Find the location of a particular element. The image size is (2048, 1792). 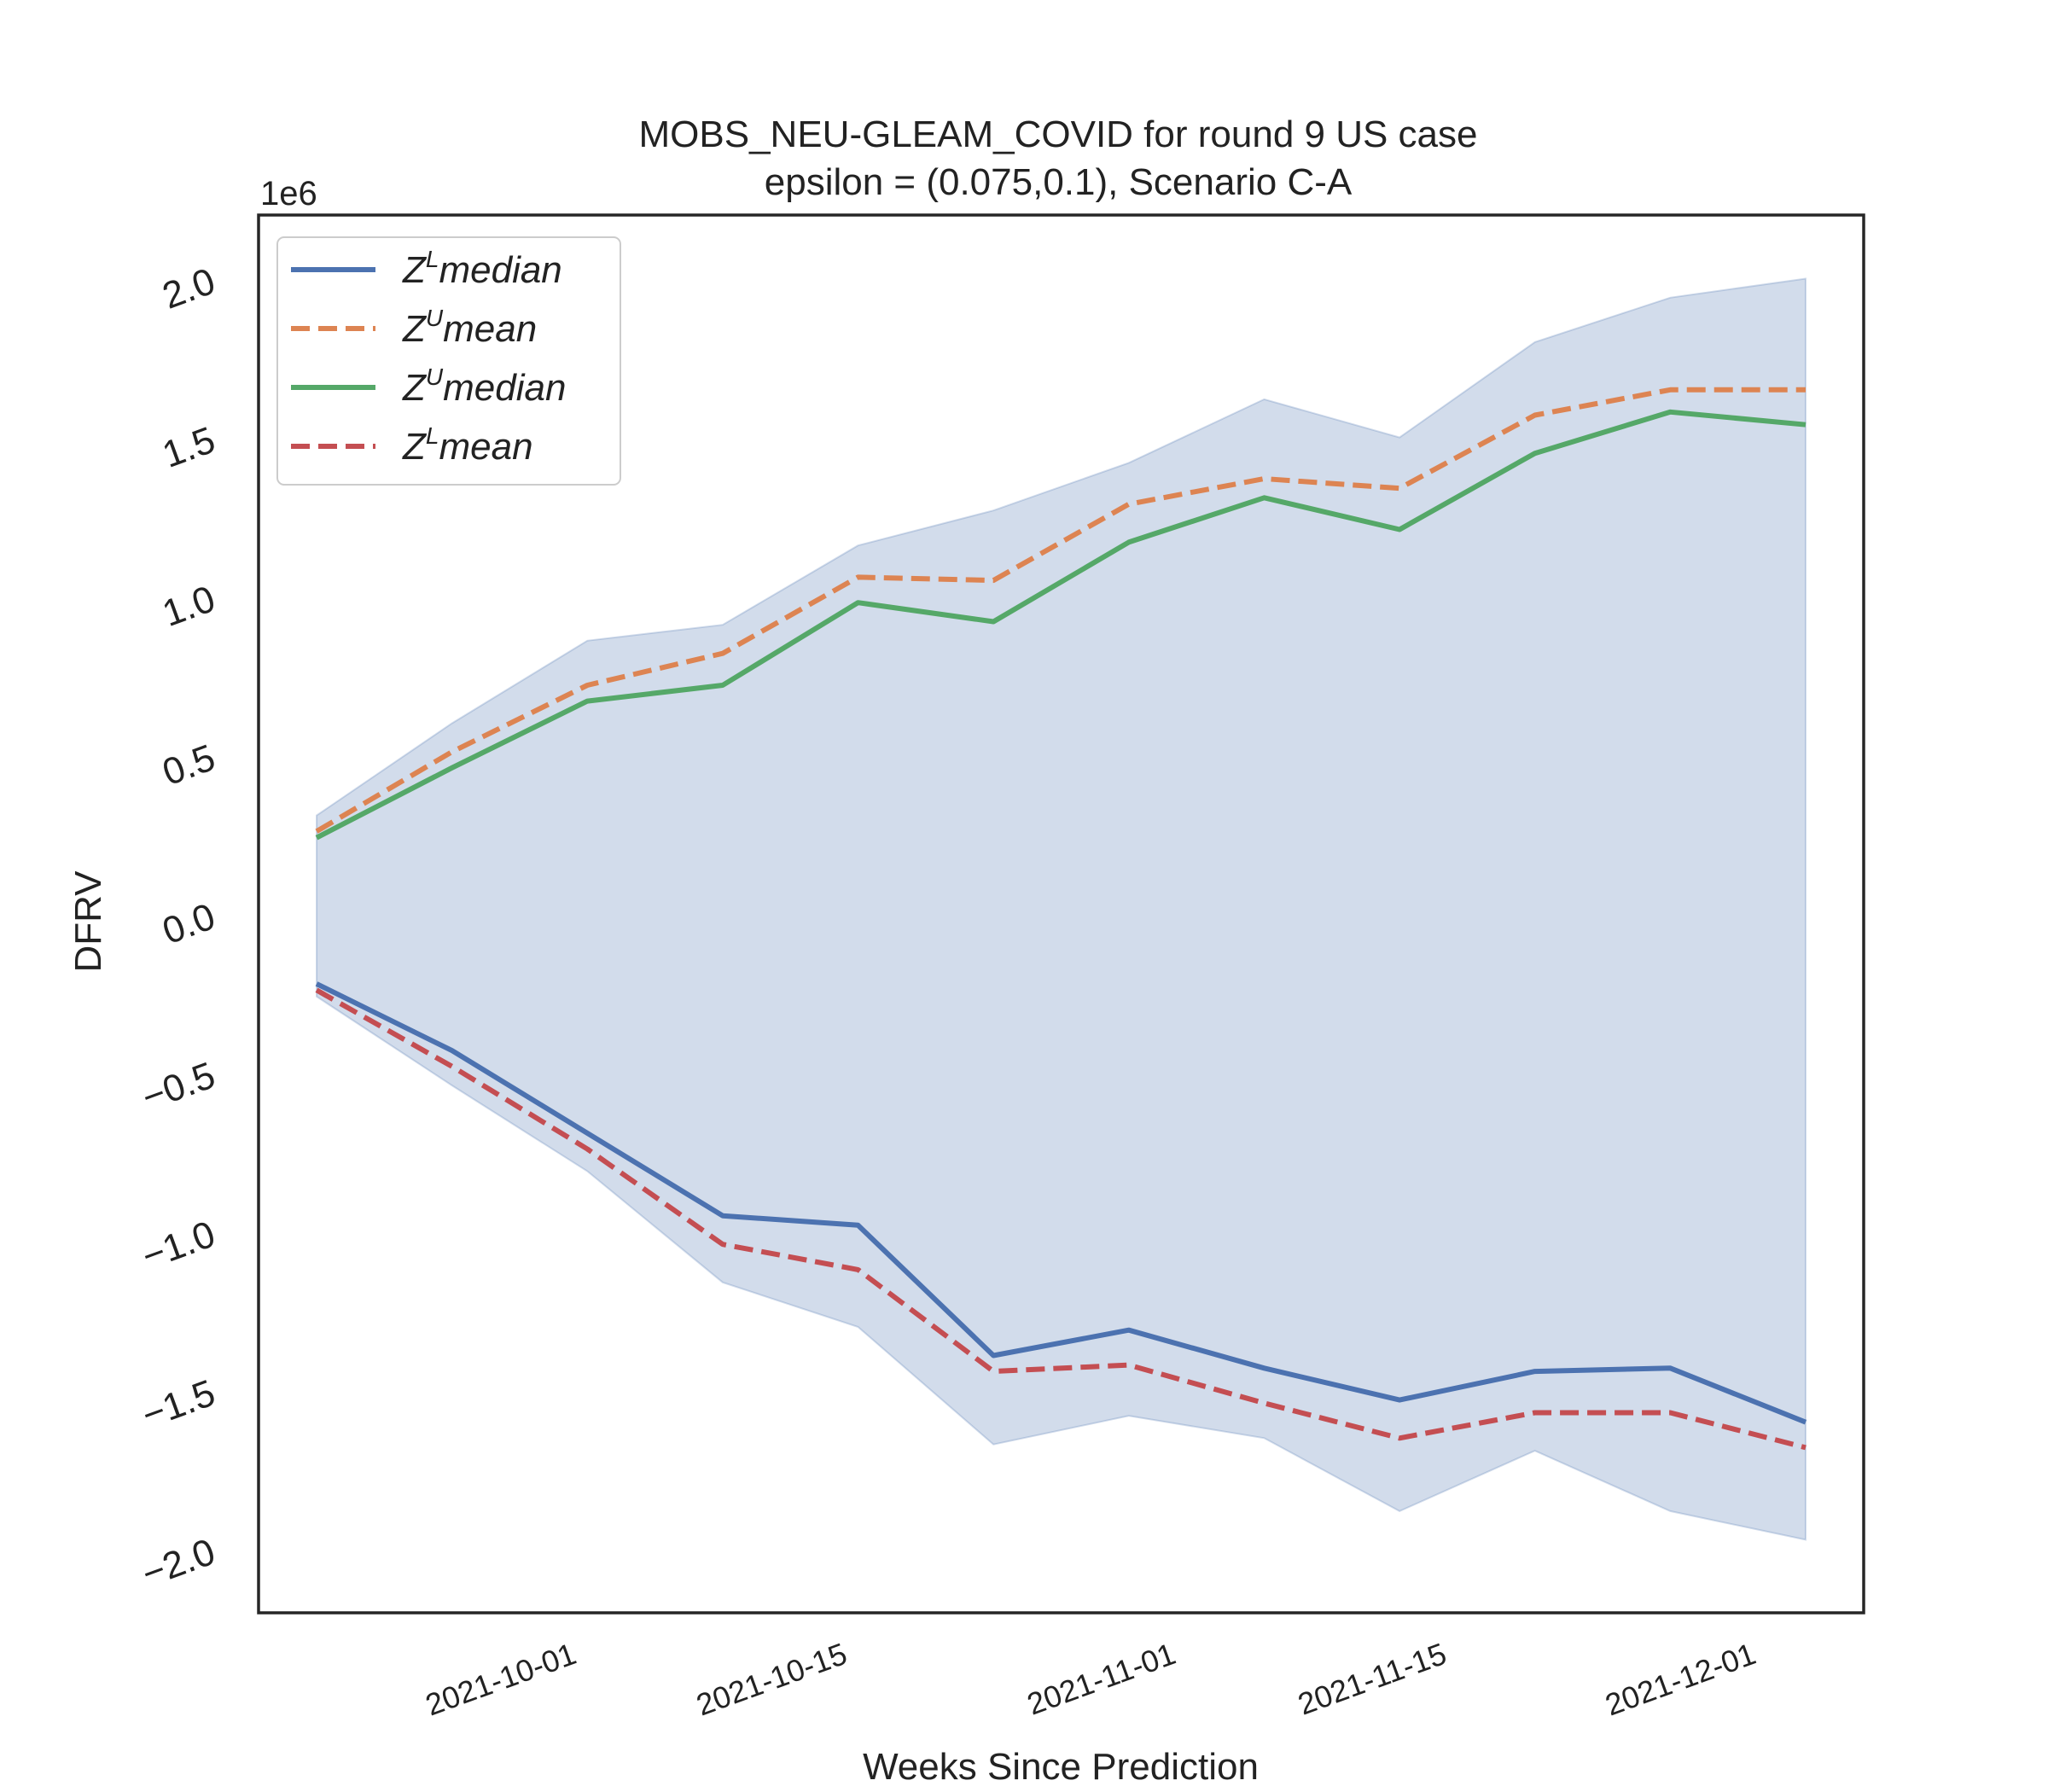

y-offset-label: 1e6 is located at coordinates (288, 193).